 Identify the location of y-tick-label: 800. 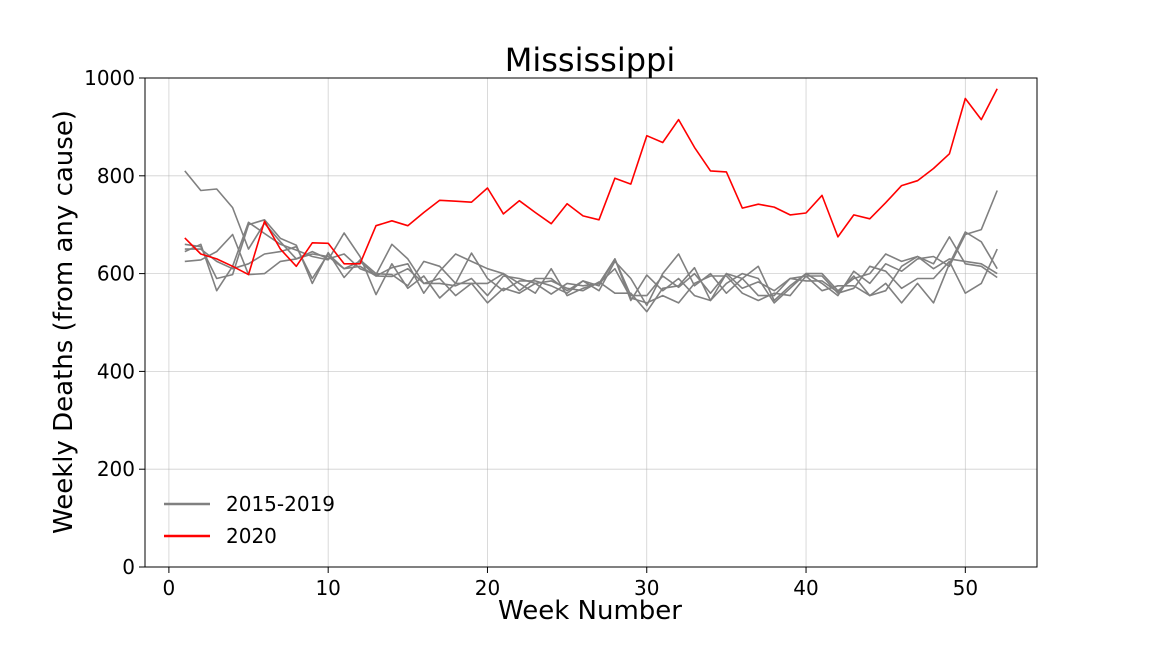
(116, 176).